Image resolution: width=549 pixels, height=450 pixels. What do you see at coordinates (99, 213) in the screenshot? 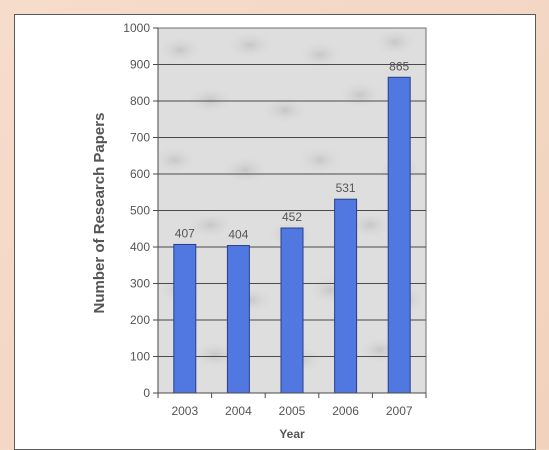
I see `y-axis-label: Number of Research Papers` at bounding box center [99, 213].